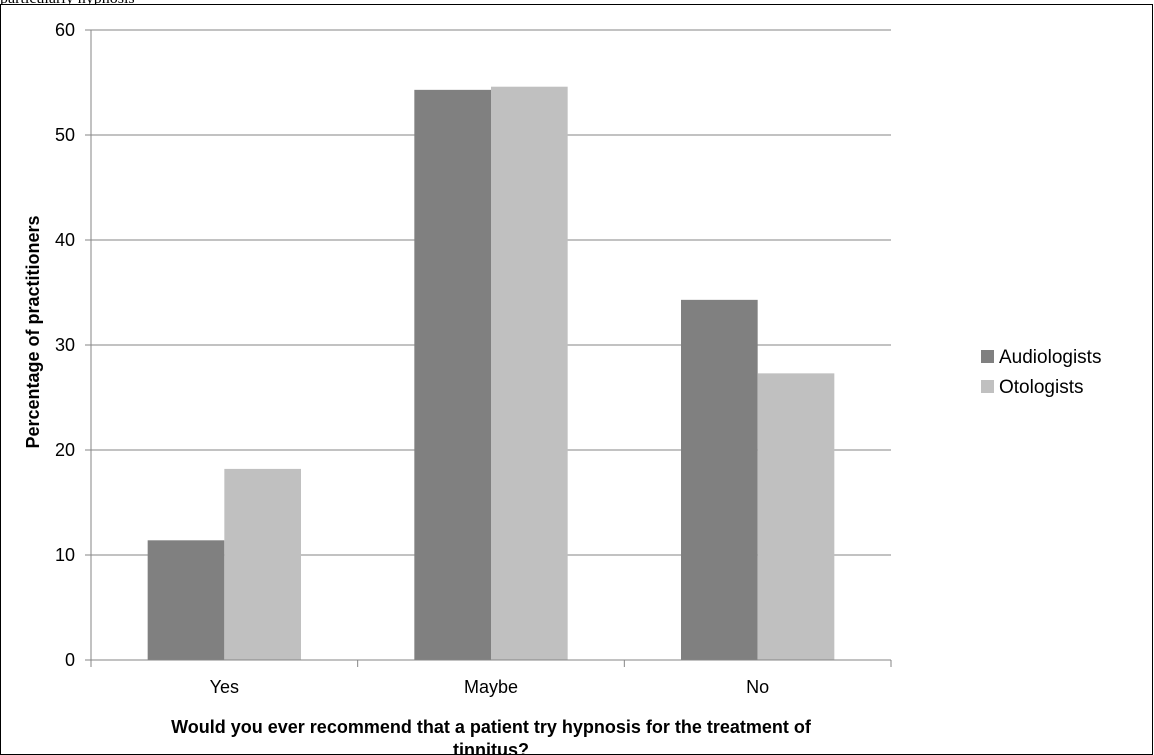 The height and width of the screenshot is (755, 1154). Describe the element at coordinates (65, 240) in the screenshot. I see `y-tick-label: 40` at that location.